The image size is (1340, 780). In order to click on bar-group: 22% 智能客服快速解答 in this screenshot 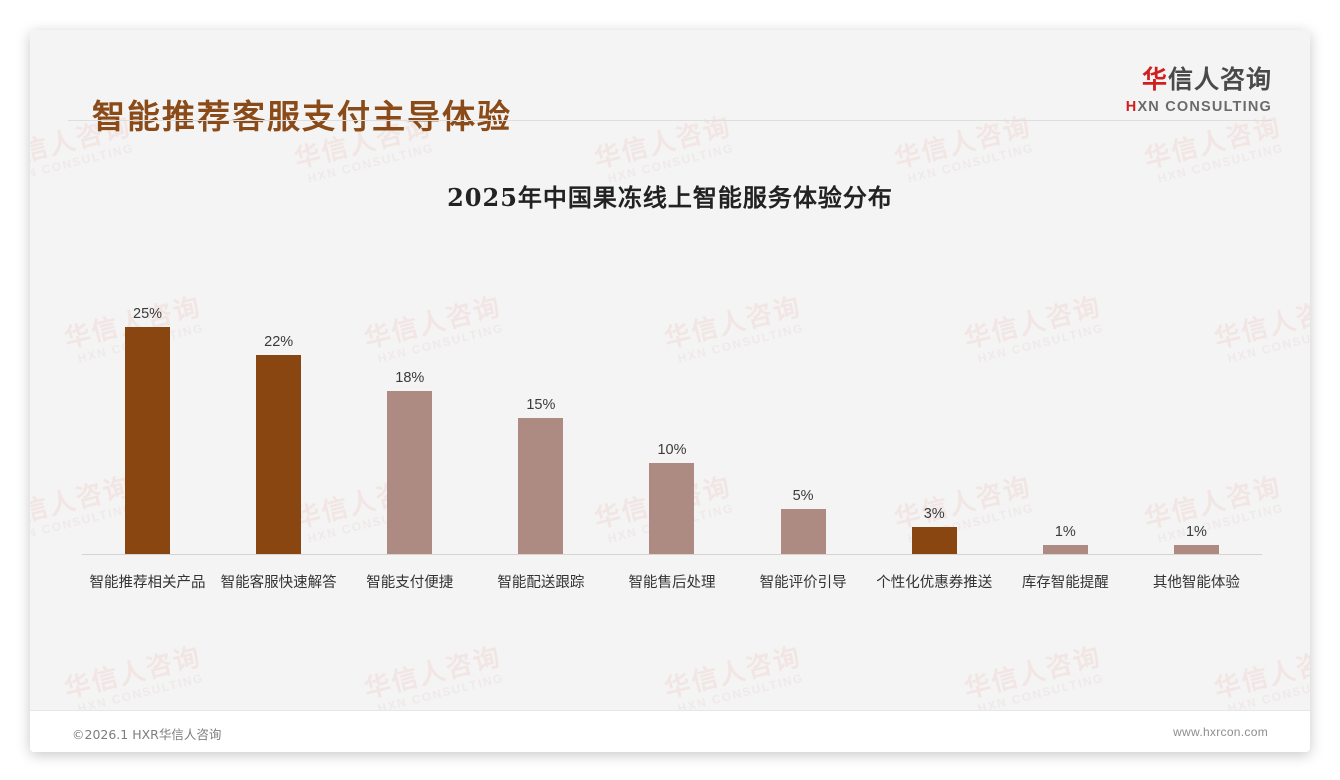, I will do `click(278, 425)`.